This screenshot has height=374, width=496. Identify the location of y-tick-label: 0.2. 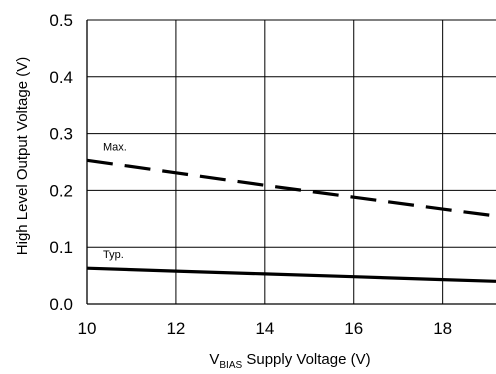
(61, 190).